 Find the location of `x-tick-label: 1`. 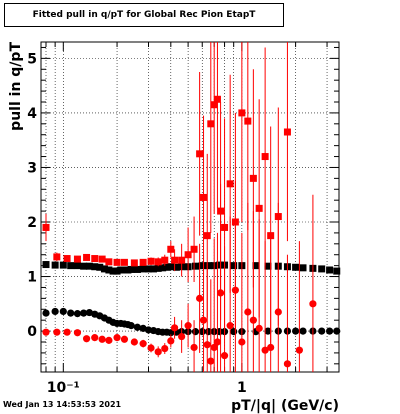

x-tick-label: 1 is located at coordinates (242, 388).